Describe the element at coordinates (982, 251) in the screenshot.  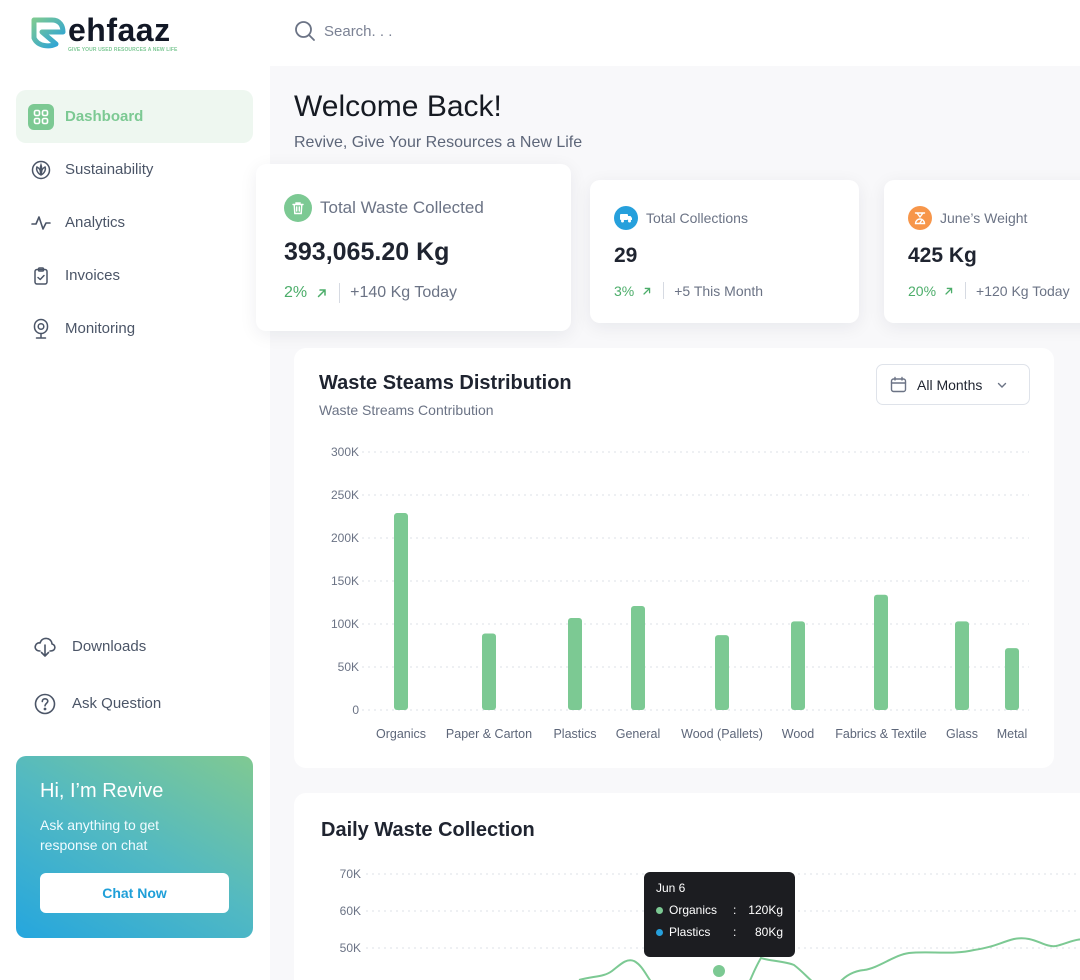
I see `stat-card-junes-weight: June’s Weight 425 Kg 20% +120 Kg Today` at that location.